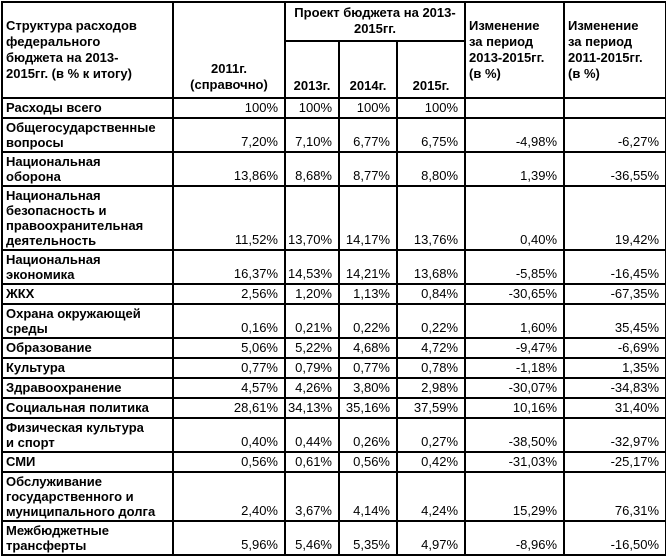 Image resolution: width=666 pixels, height=556 pixels. I want to click on value-2015-cell: 2,98%, so click(431, 388).